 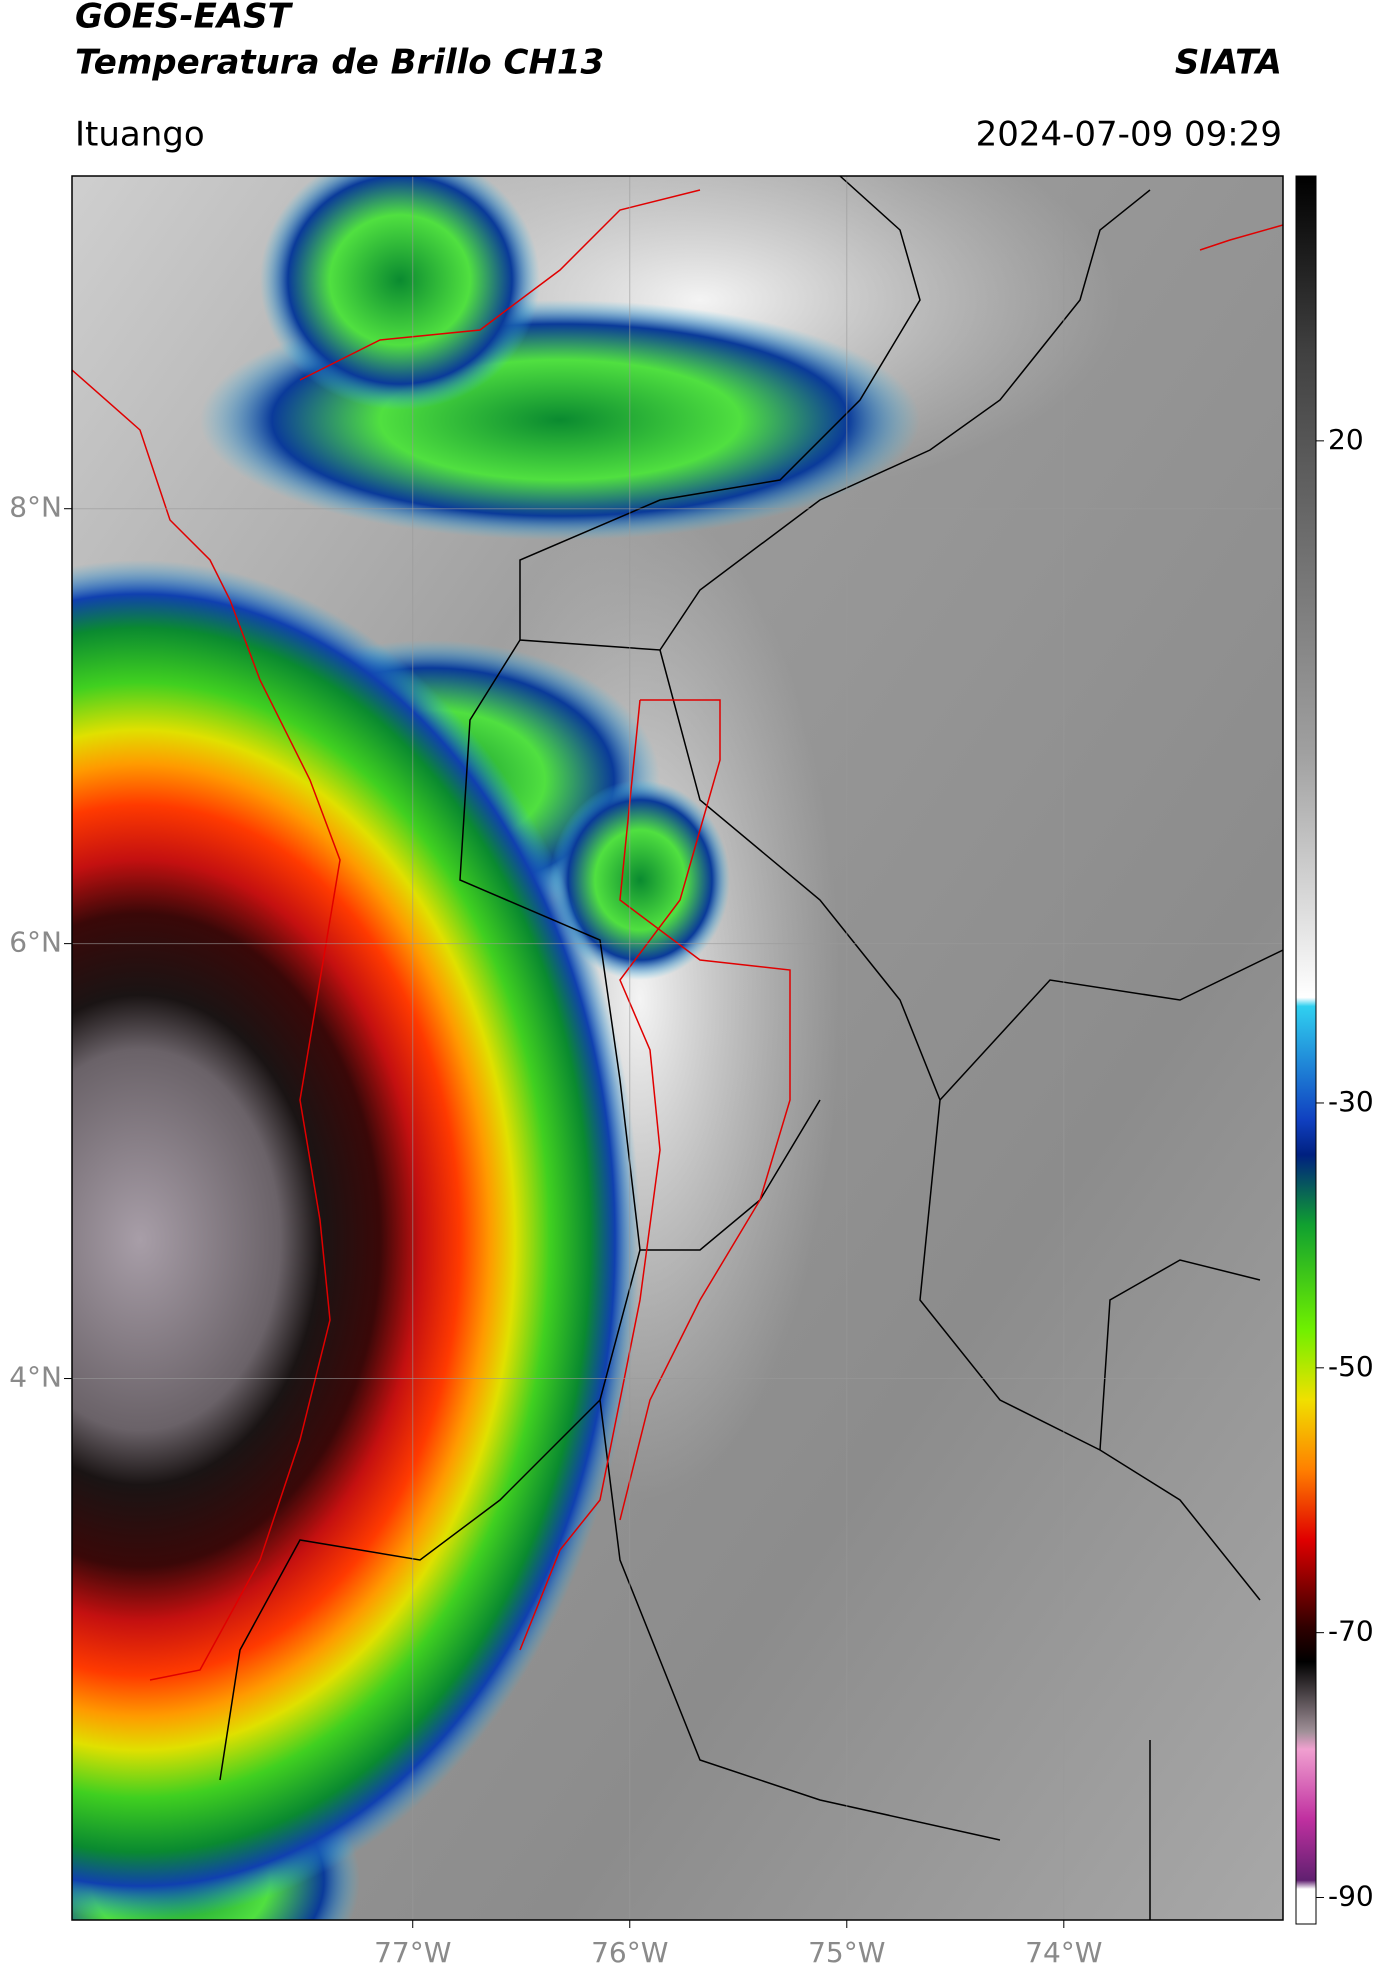 I want to click on lat-label: 4°N, so click(x=35, y=1377).